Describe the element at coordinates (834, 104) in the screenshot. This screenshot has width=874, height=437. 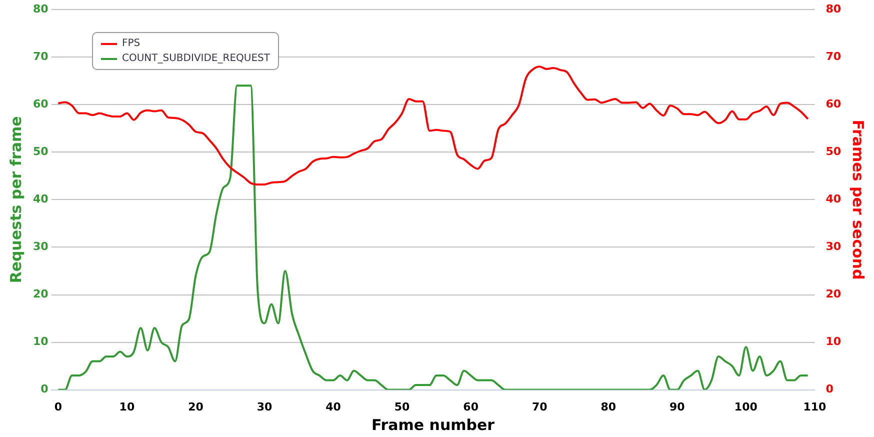
I see `y2-tick-label: 60` at that location.